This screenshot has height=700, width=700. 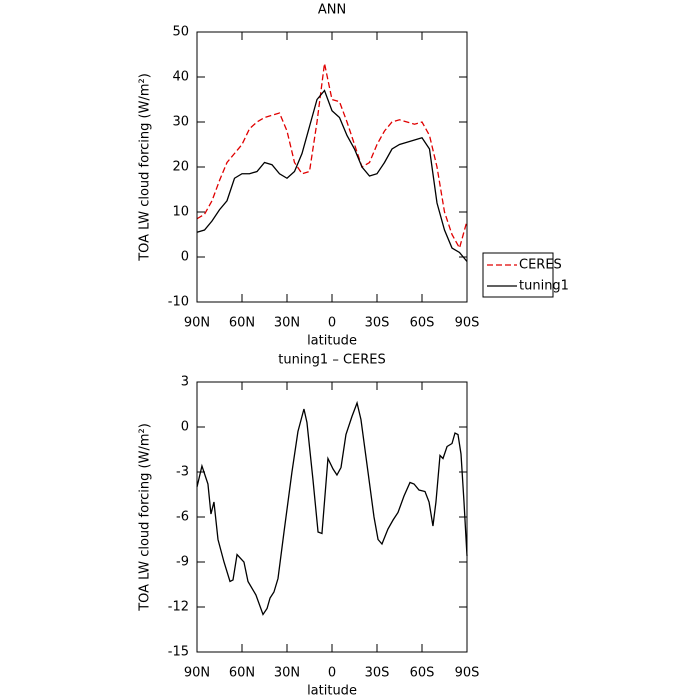 I want to click on y-tick-label: 3, so click(x=185, y=382).